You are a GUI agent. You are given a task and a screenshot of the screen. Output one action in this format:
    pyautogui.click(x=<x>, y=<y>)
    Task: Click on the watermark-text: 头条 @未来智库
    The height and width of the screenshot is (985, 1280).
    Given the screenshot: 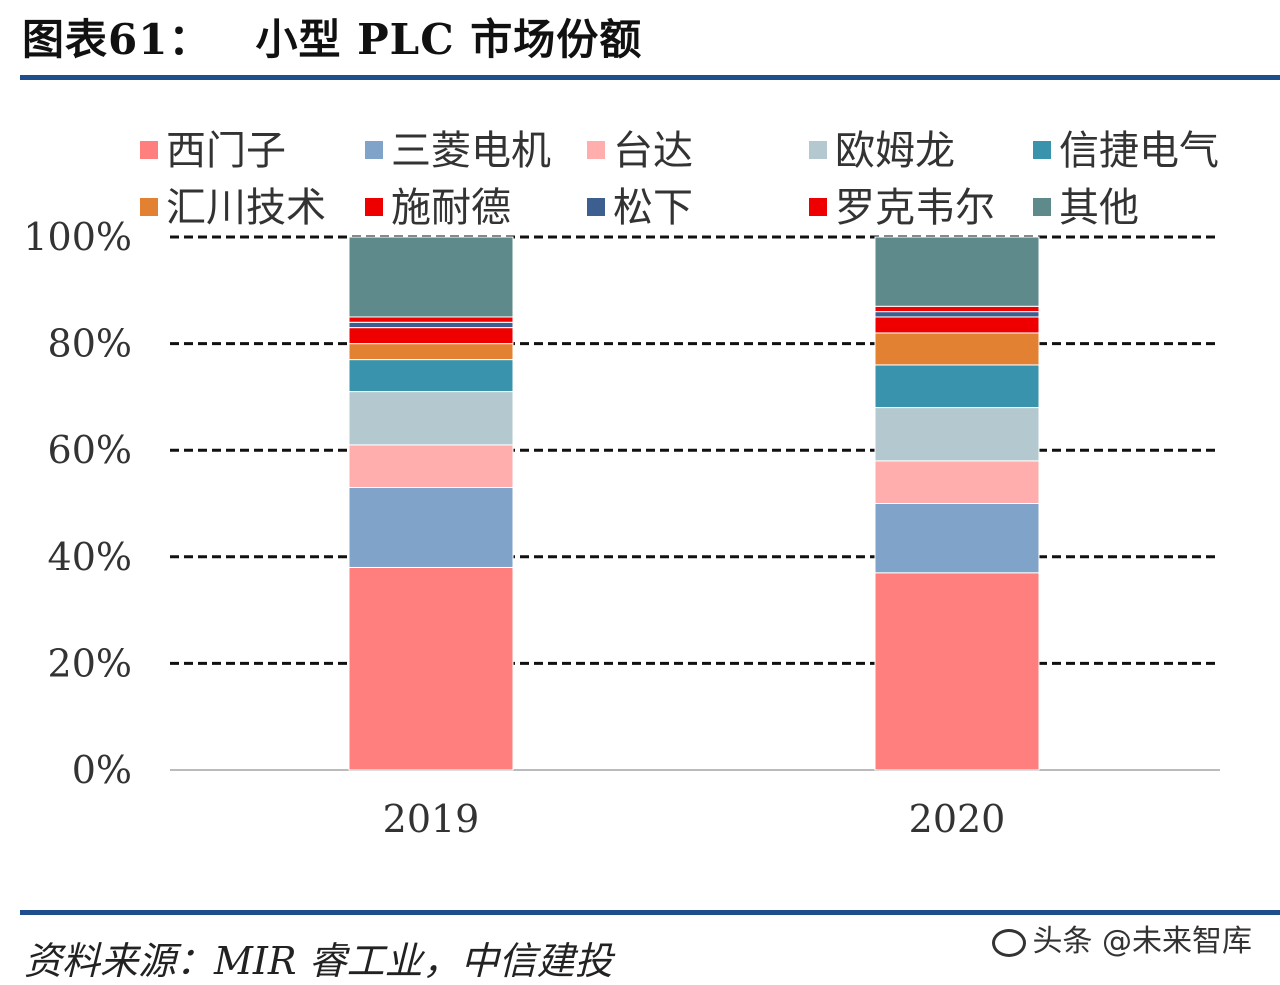 What is the action you would take?
    pyautogui.click(x=1142, y=941)
    